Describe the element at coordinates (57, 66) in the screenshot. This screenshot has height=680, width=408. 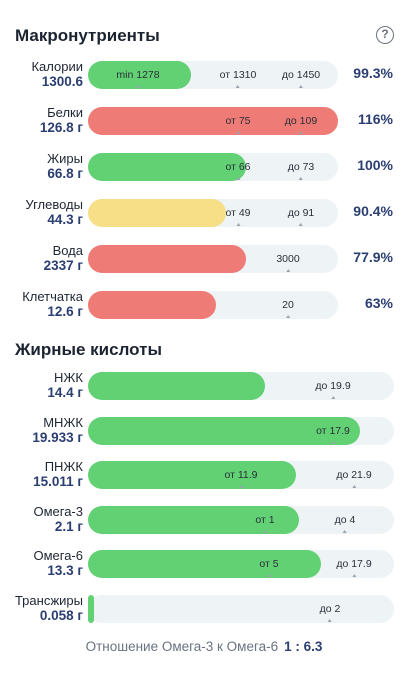
I see `nutrient-name: Калории` at that location.